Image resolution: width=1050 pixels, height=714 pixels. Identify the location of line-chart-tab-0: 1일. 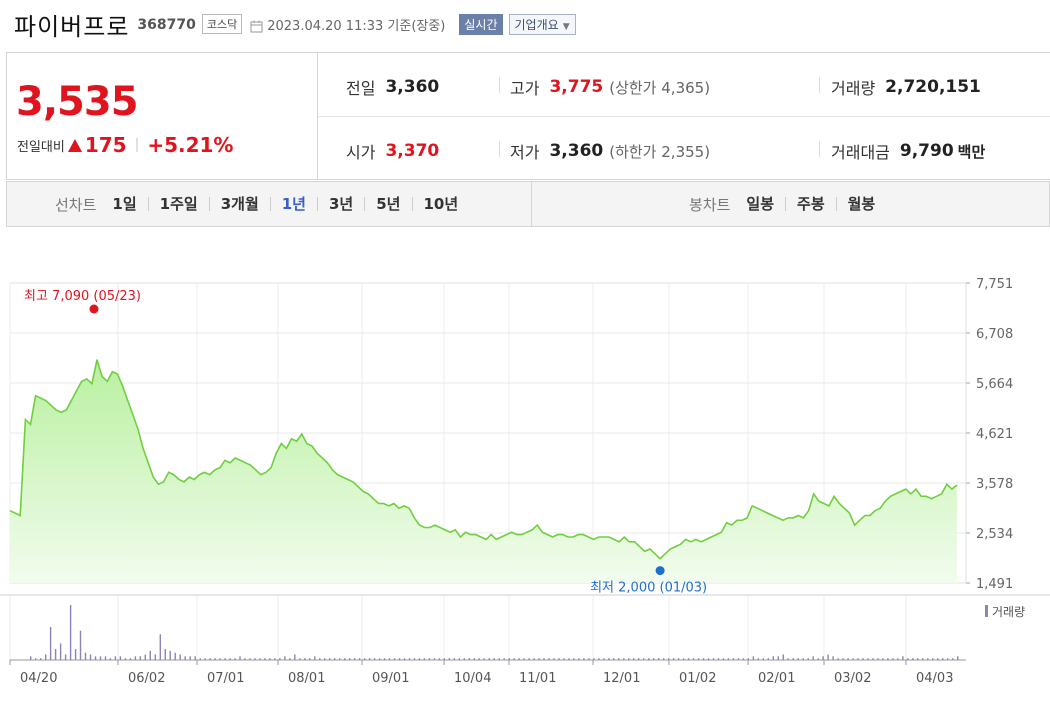
(124, 204).